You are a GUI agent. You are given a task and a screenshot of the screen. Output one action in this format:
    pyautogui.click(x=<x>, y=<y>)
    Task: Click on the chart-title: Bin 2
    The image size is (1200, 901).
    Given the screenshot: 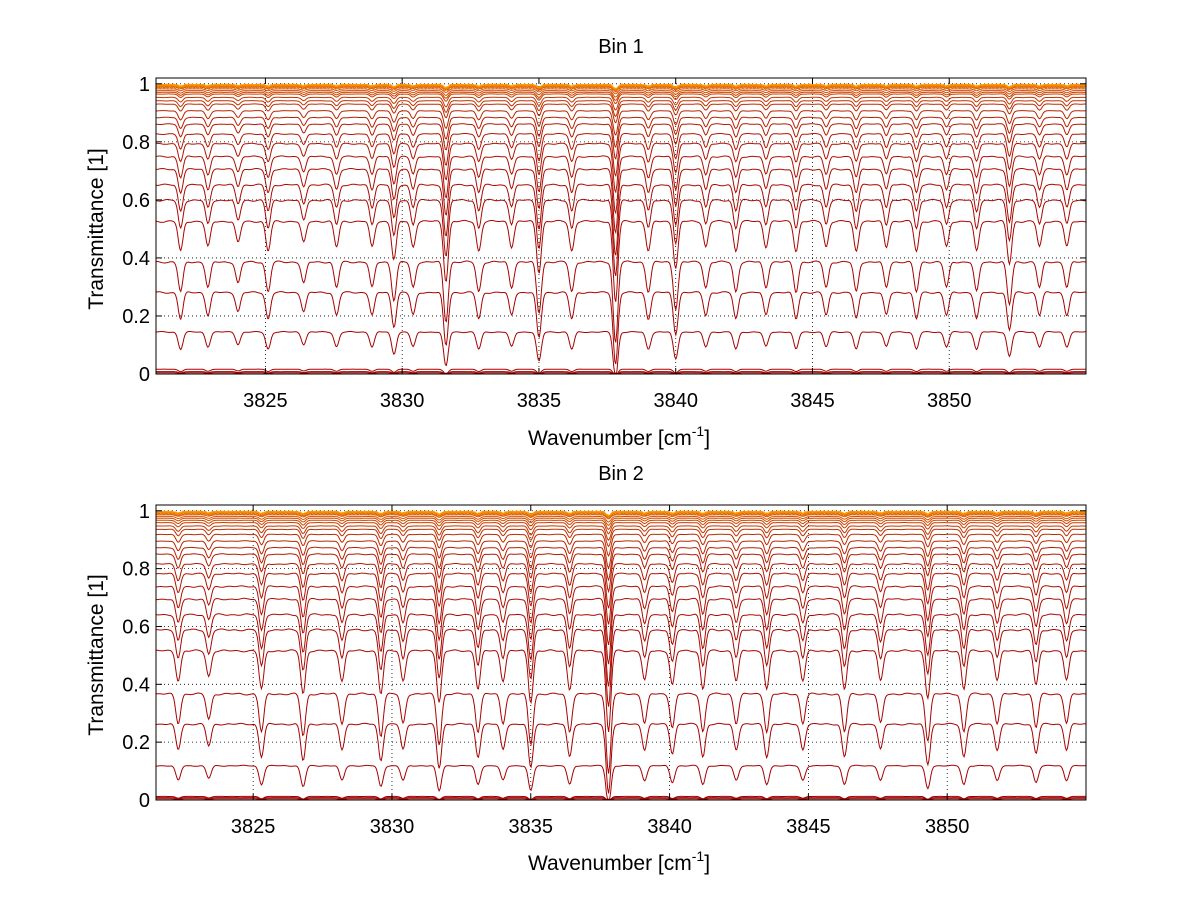 What is the action you would take?
    pyautogui.click(x=621, y=474)
    